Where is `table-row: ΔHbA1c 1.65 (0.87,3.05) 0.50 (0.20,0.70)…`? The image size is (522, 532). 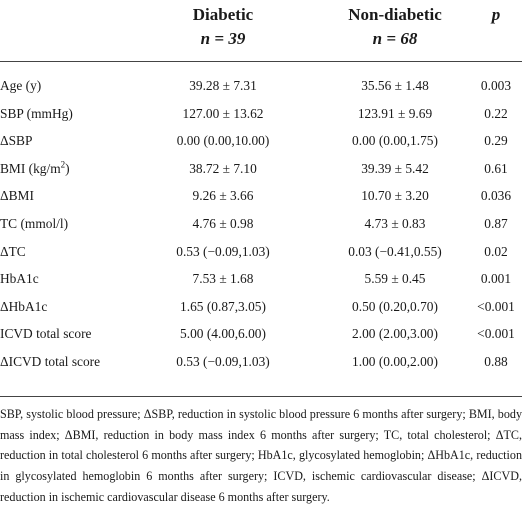
table-row: ΔHbA1c 1.65 (0.87,3.05) 0.50 (0.20,0.70)… is located at coordinates (261, 311).